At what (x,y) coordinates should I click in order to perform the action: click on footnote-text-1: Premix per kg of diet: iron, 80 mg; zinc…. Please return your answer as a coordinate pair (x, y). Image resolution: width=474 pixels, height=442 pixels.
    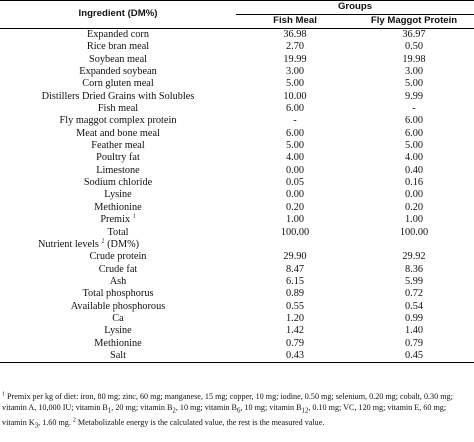
    Looking at the image, I should click on (227, 402).